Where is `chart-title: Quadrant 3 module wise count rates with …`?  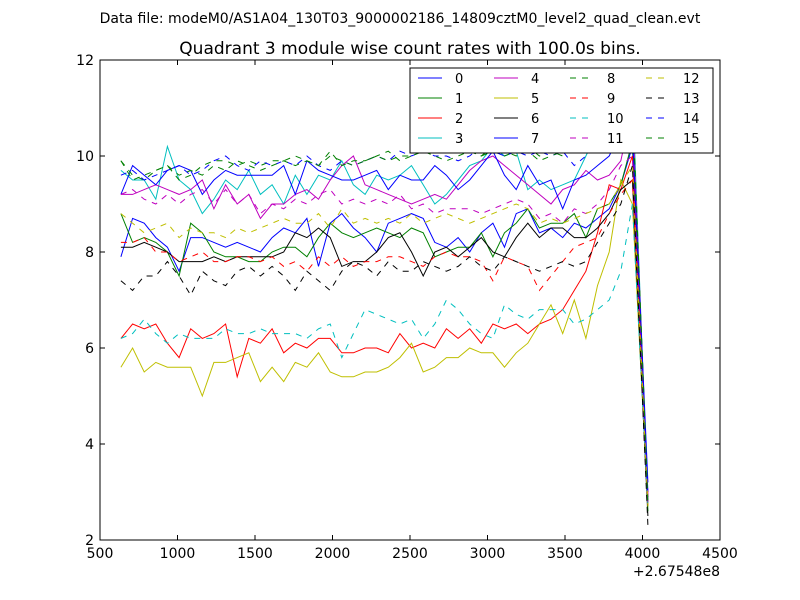
chart-title: Quadrant 3 module wise count rates with … is located at coordinates (409, 49).